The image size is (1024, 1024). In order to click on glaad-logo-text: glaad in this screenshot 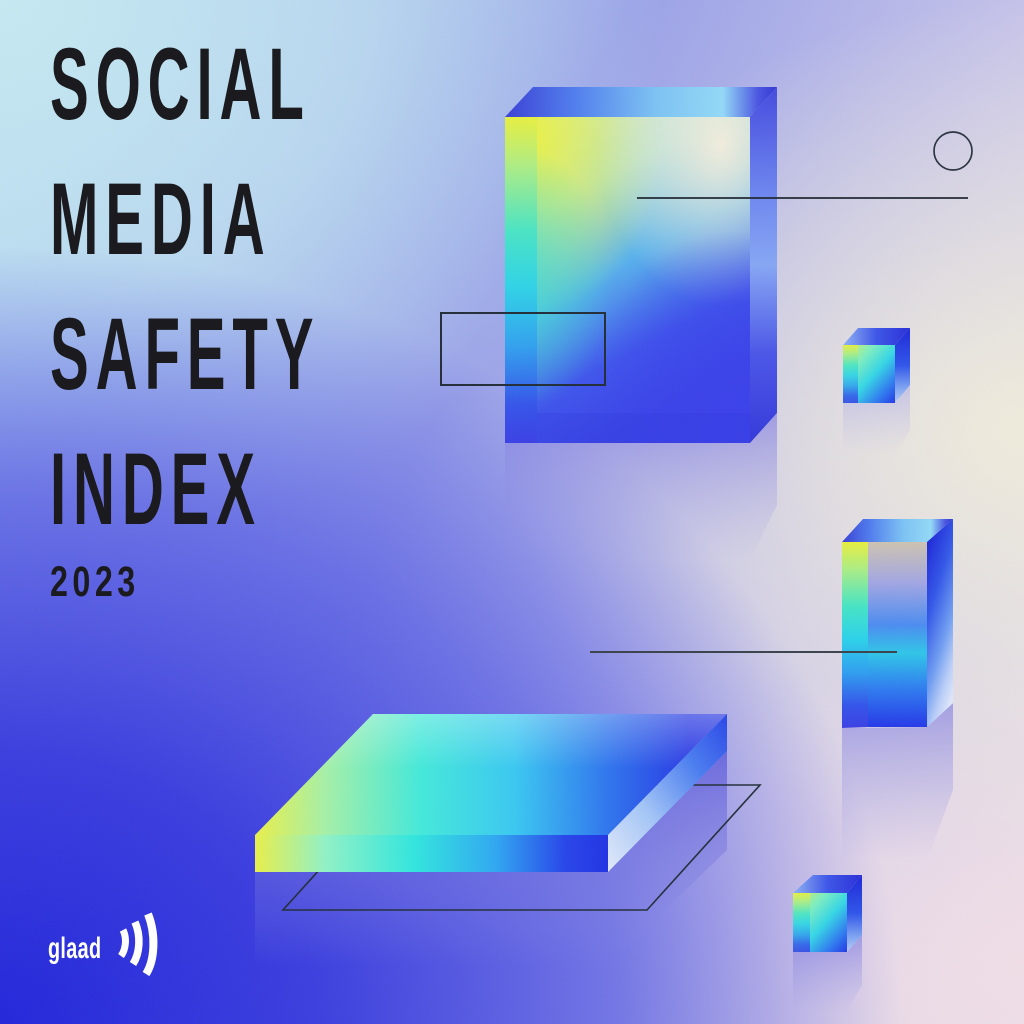, I will do `click(75, 948)`.